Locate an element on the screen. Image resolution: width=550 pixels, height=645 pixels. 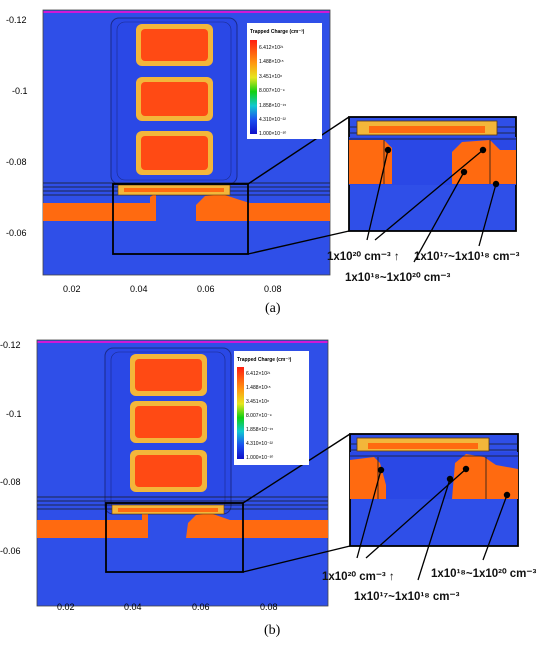
panel-caption: (b) is located at coordinates (272, 630).